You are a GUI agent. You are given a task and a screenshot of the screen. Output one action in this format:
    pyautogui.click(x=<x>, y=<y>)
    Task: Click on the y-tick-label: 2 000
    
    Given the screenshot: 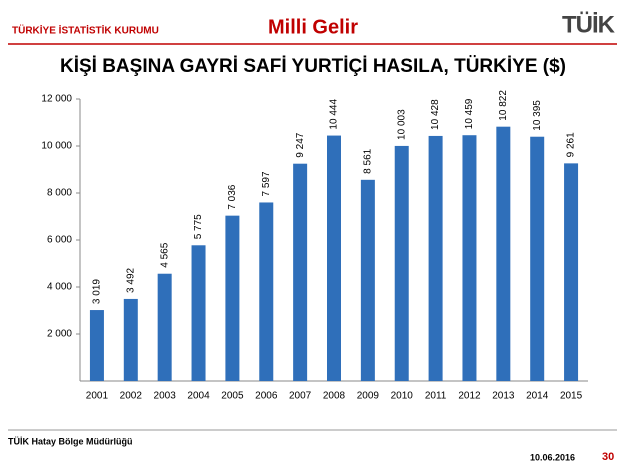 What is the action you would take?
    pyautogui.click(x=59, y=334)
    